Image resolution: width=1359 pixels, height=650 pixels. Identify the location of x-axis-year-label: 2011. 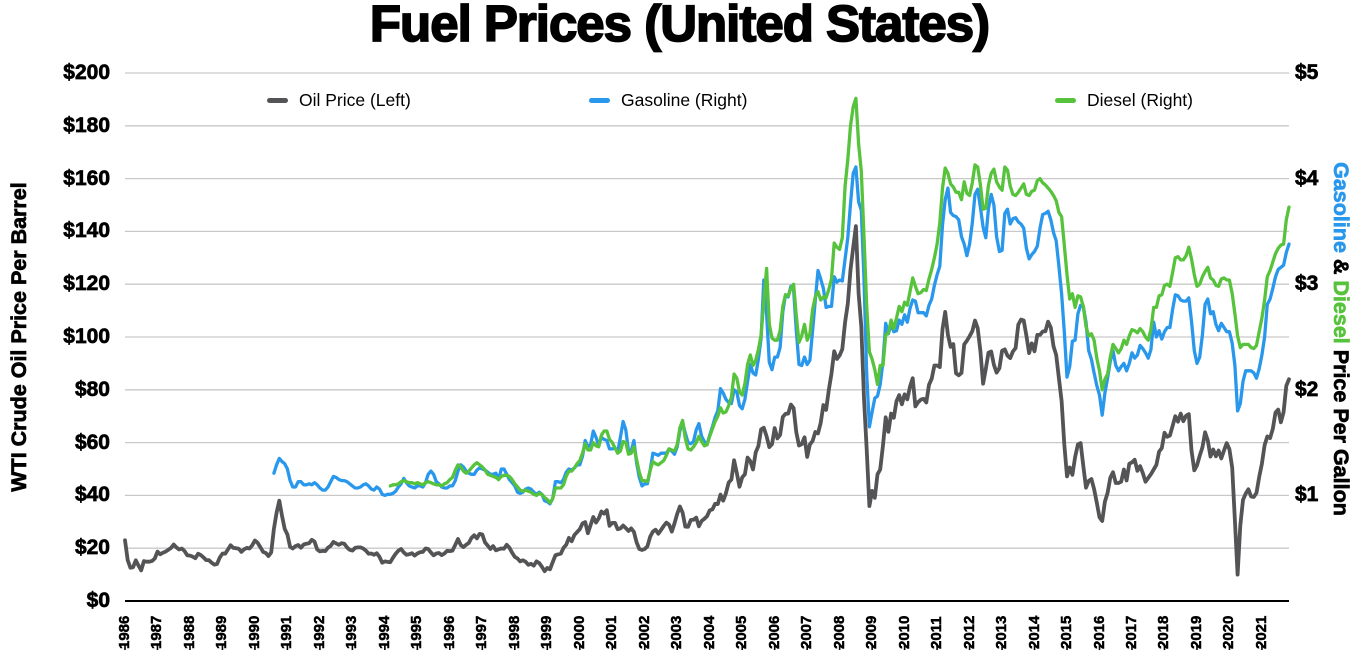
(937, 632).